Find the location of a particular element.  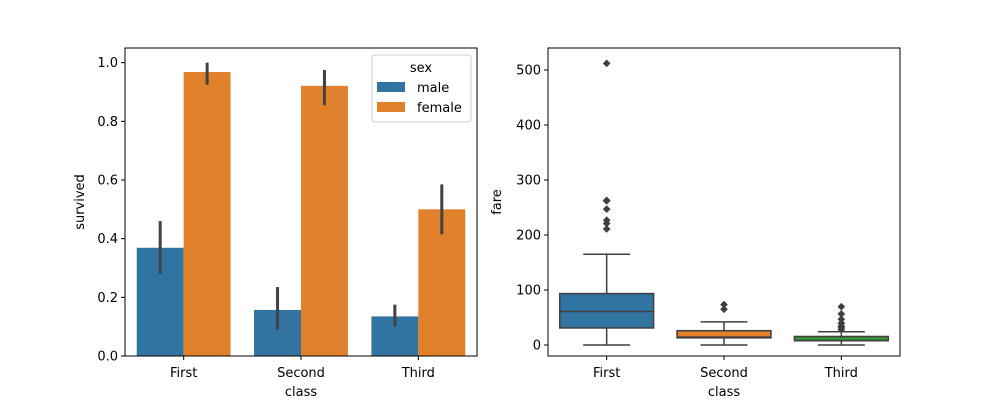

y-tick-label-right: 100 is located at coordinates (528, 291).